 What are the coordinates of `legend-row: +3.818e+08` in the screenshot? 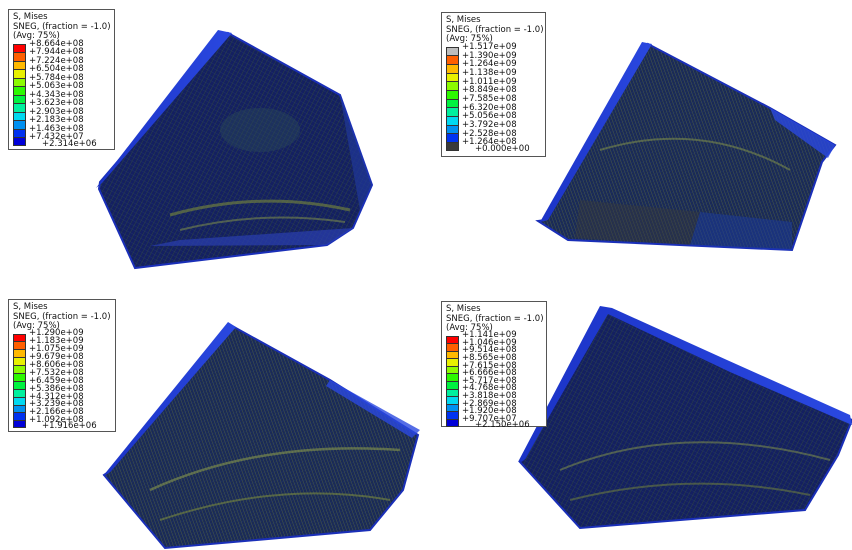 It's located at (494, 398).